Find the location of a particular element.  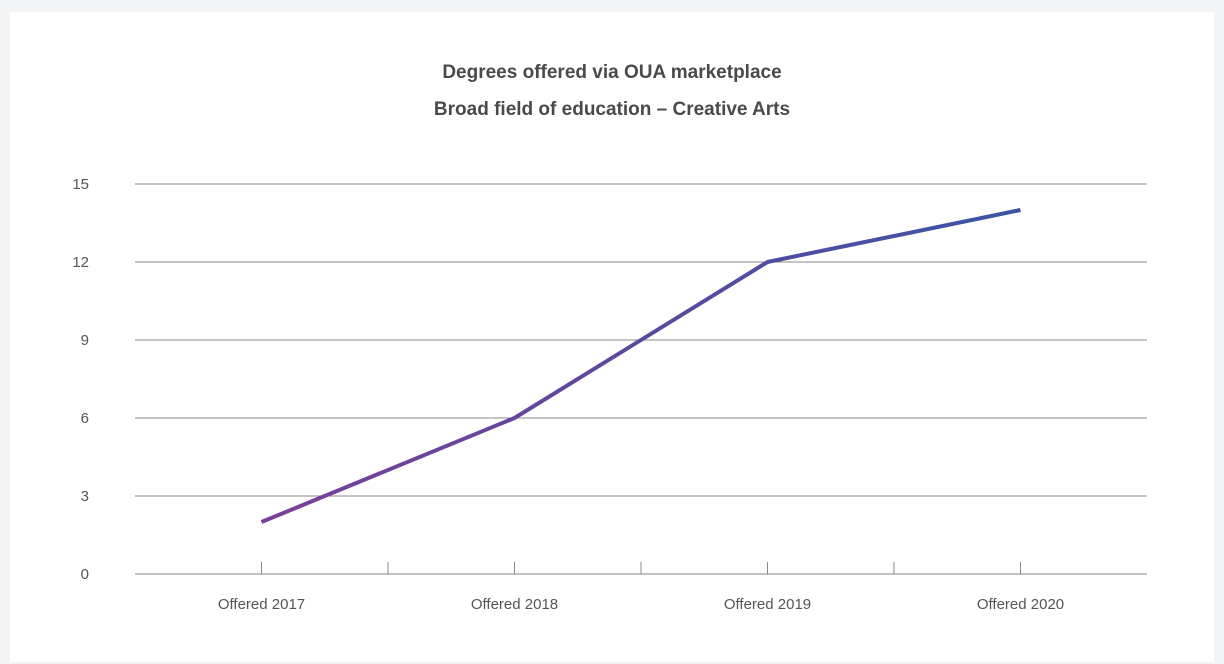

x-tick-label: Offered 2020 is located at coordinates (1020, 604).